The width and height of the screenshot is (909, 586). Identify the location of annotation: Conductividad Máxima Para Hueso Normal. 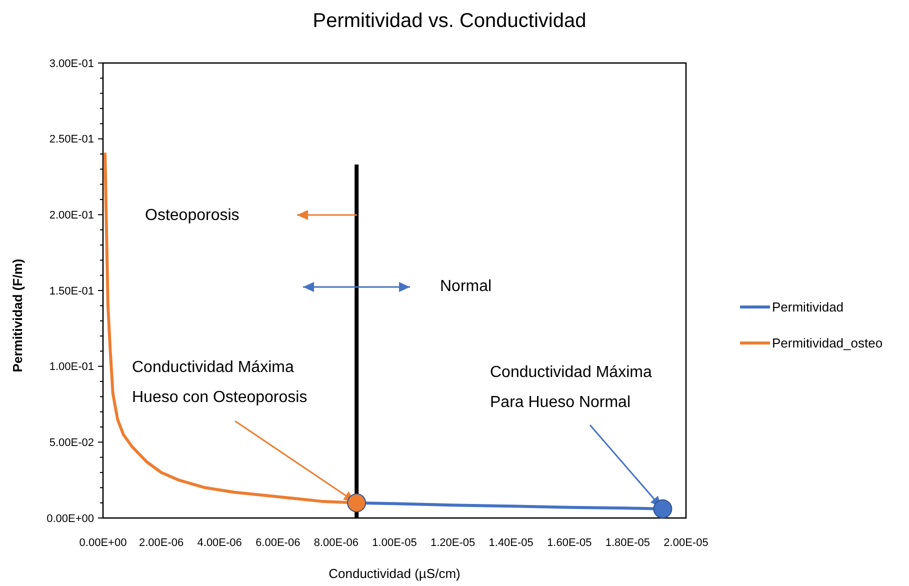
(571, 387).